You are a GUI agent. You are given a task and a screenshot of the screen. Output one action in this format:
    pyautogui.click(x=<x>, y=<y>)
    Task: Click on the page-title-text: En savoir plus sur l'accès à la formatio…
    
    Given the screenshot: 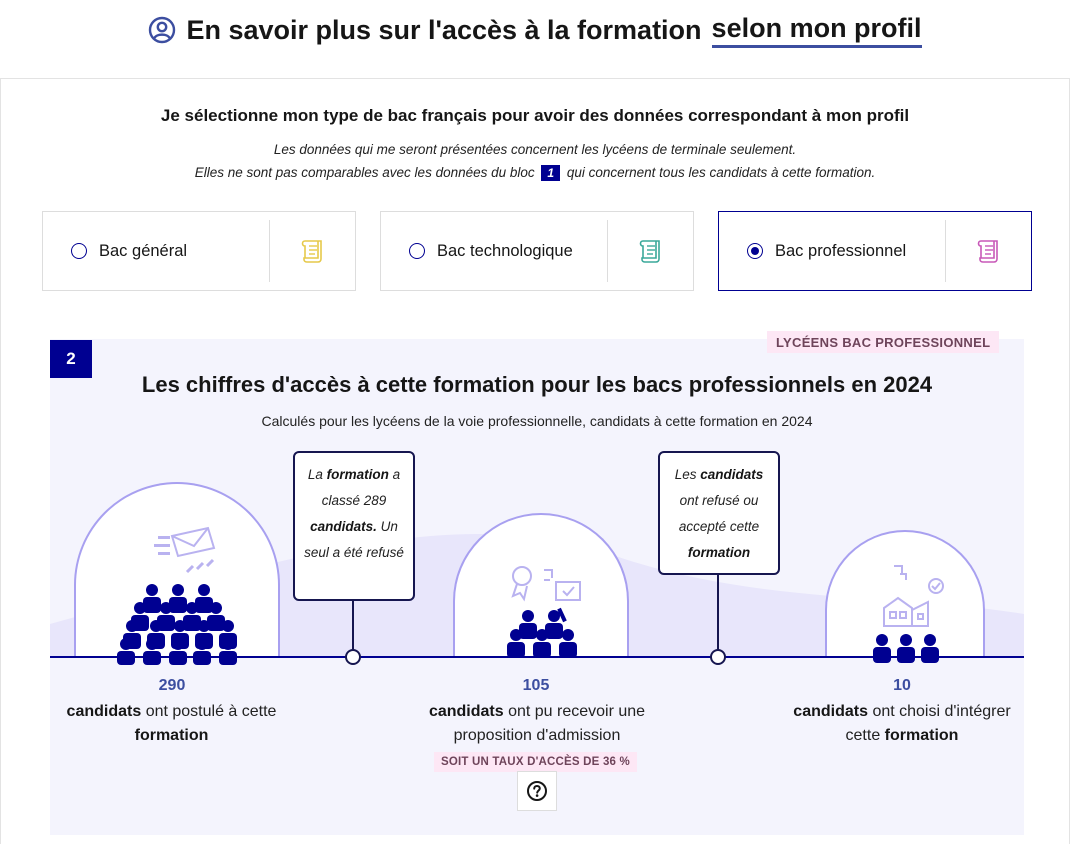 What is the action you would take?
    pyautogui.click(x=444, y=29)
    